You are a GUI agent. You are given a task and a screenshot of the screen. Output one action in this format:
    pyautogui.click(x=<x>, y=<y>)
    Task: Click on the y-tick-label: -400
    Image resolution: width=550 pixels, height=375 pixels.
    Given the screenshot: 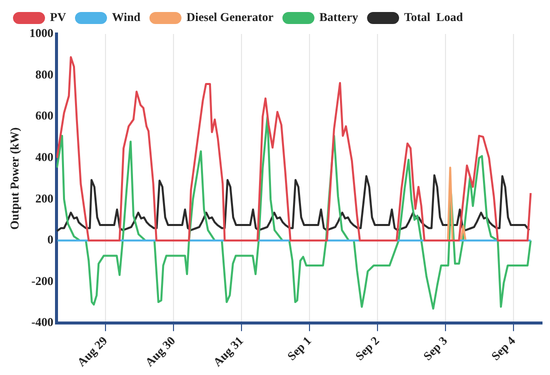 What is the action you would take?
    pyautogui.click(x=42, y=322)
    